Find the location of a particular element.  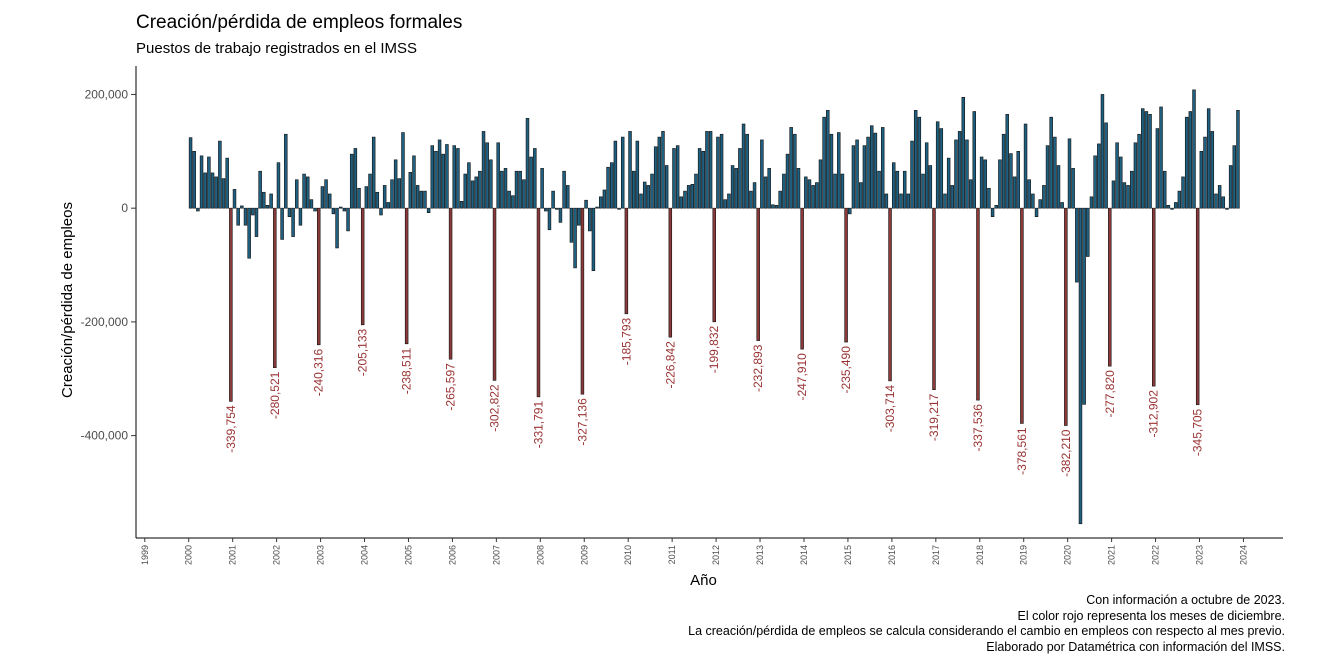

december-value-label: -331,791 is located at coordinates (538, 425).